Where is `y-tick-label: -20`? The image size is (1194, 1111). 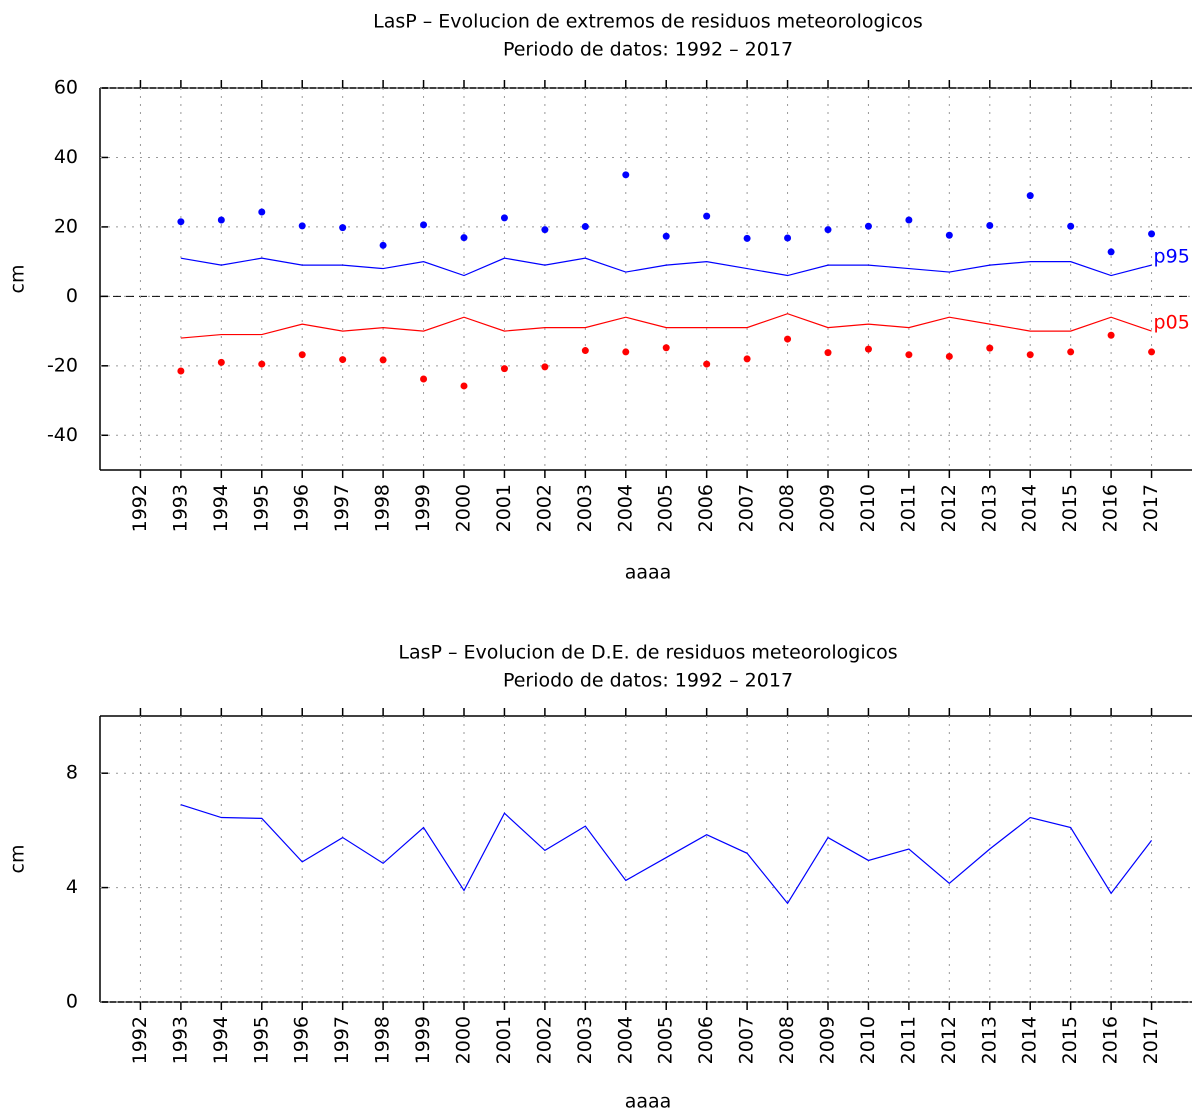 y-tick-label: -20 is located at coordinates (62, 365).